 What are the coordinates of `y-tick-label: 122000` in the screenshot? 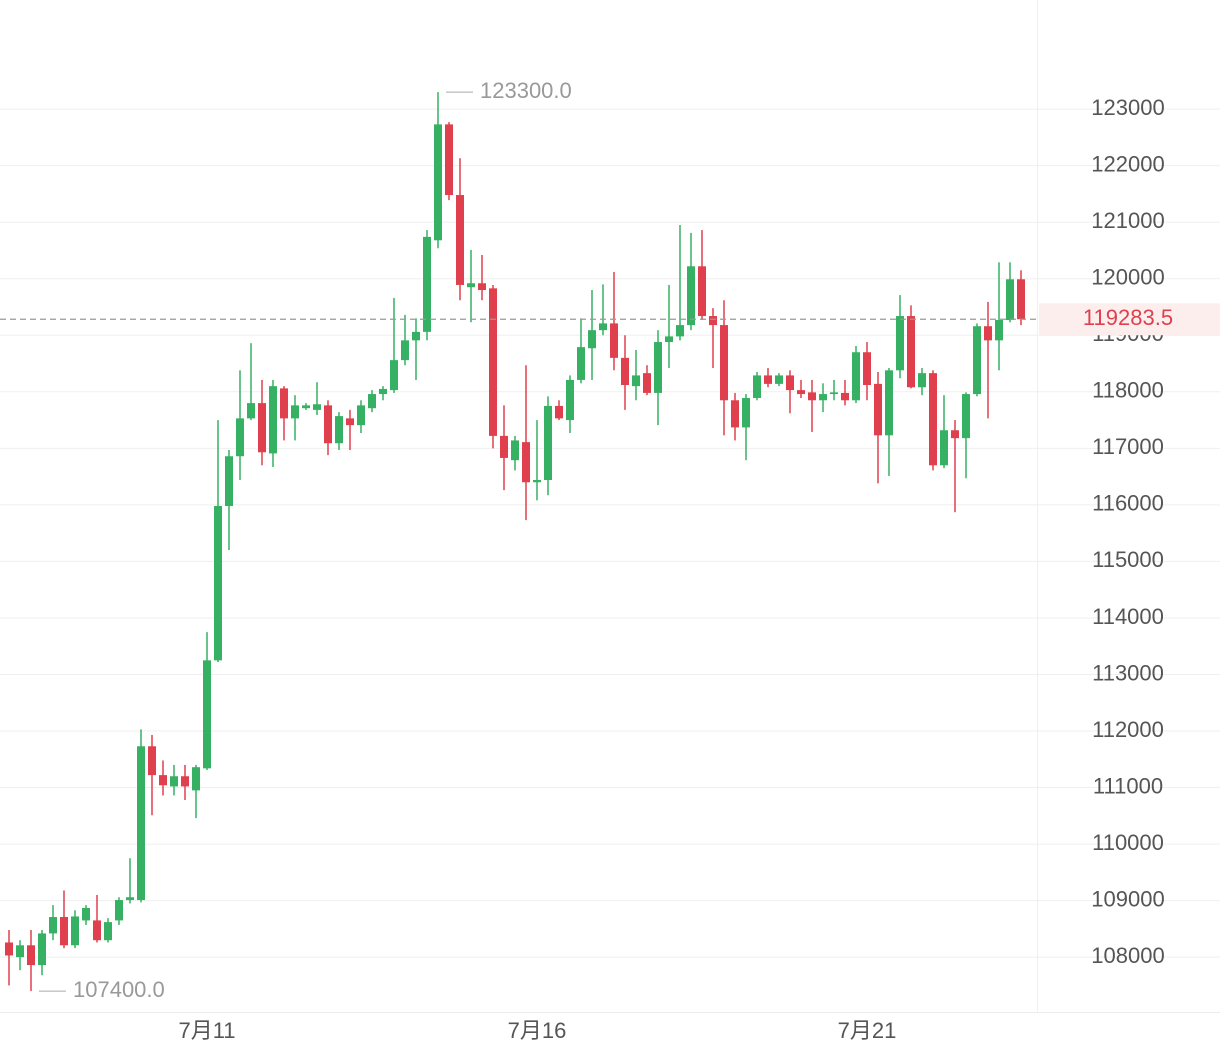 It's located at (1127, 163).